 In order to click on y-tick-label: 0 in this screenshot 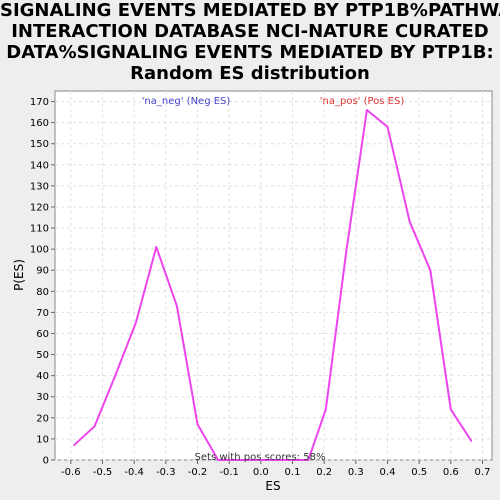, I will do `click(46, 461)`.